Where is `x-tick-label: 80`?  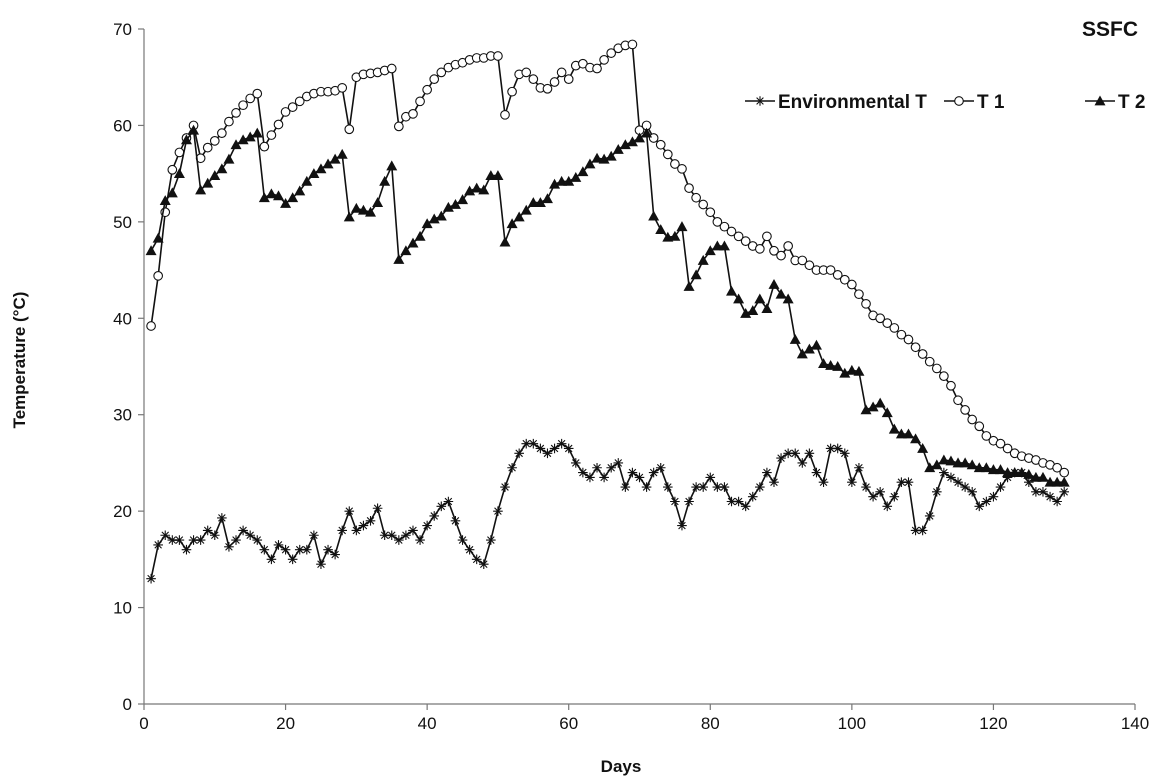
x-tick-label: 80 is located at coordinates (710, 723).